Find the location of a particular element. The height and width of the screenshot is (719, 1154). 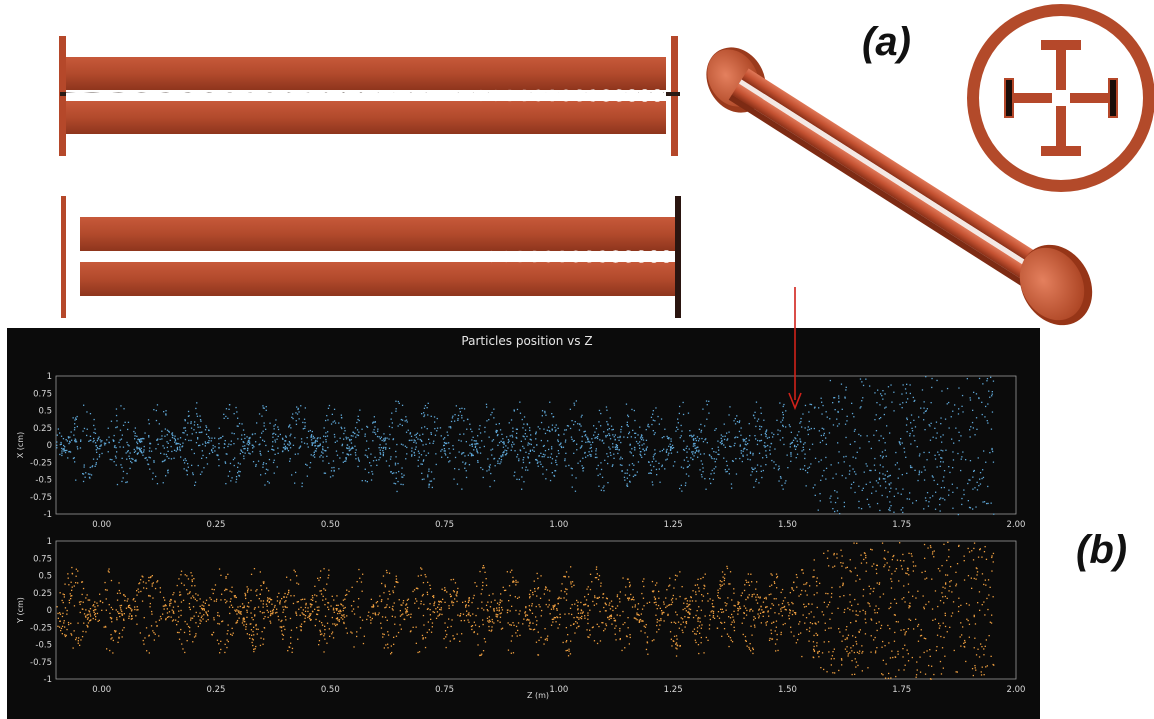

xtick-label: 1.00 is located at coordinates (558, 525).